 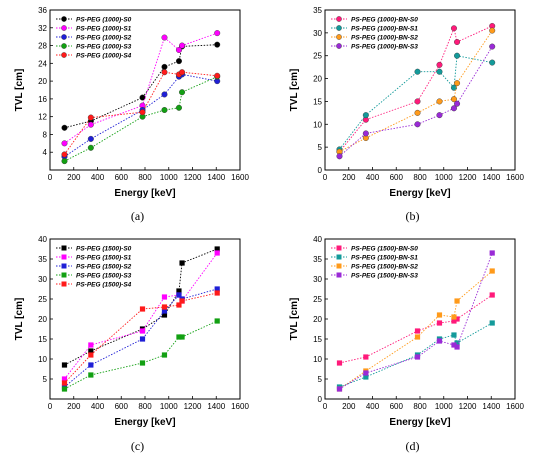 I want to click on chart-3-xtick-label-4: 800, so click(x=420, y=406).